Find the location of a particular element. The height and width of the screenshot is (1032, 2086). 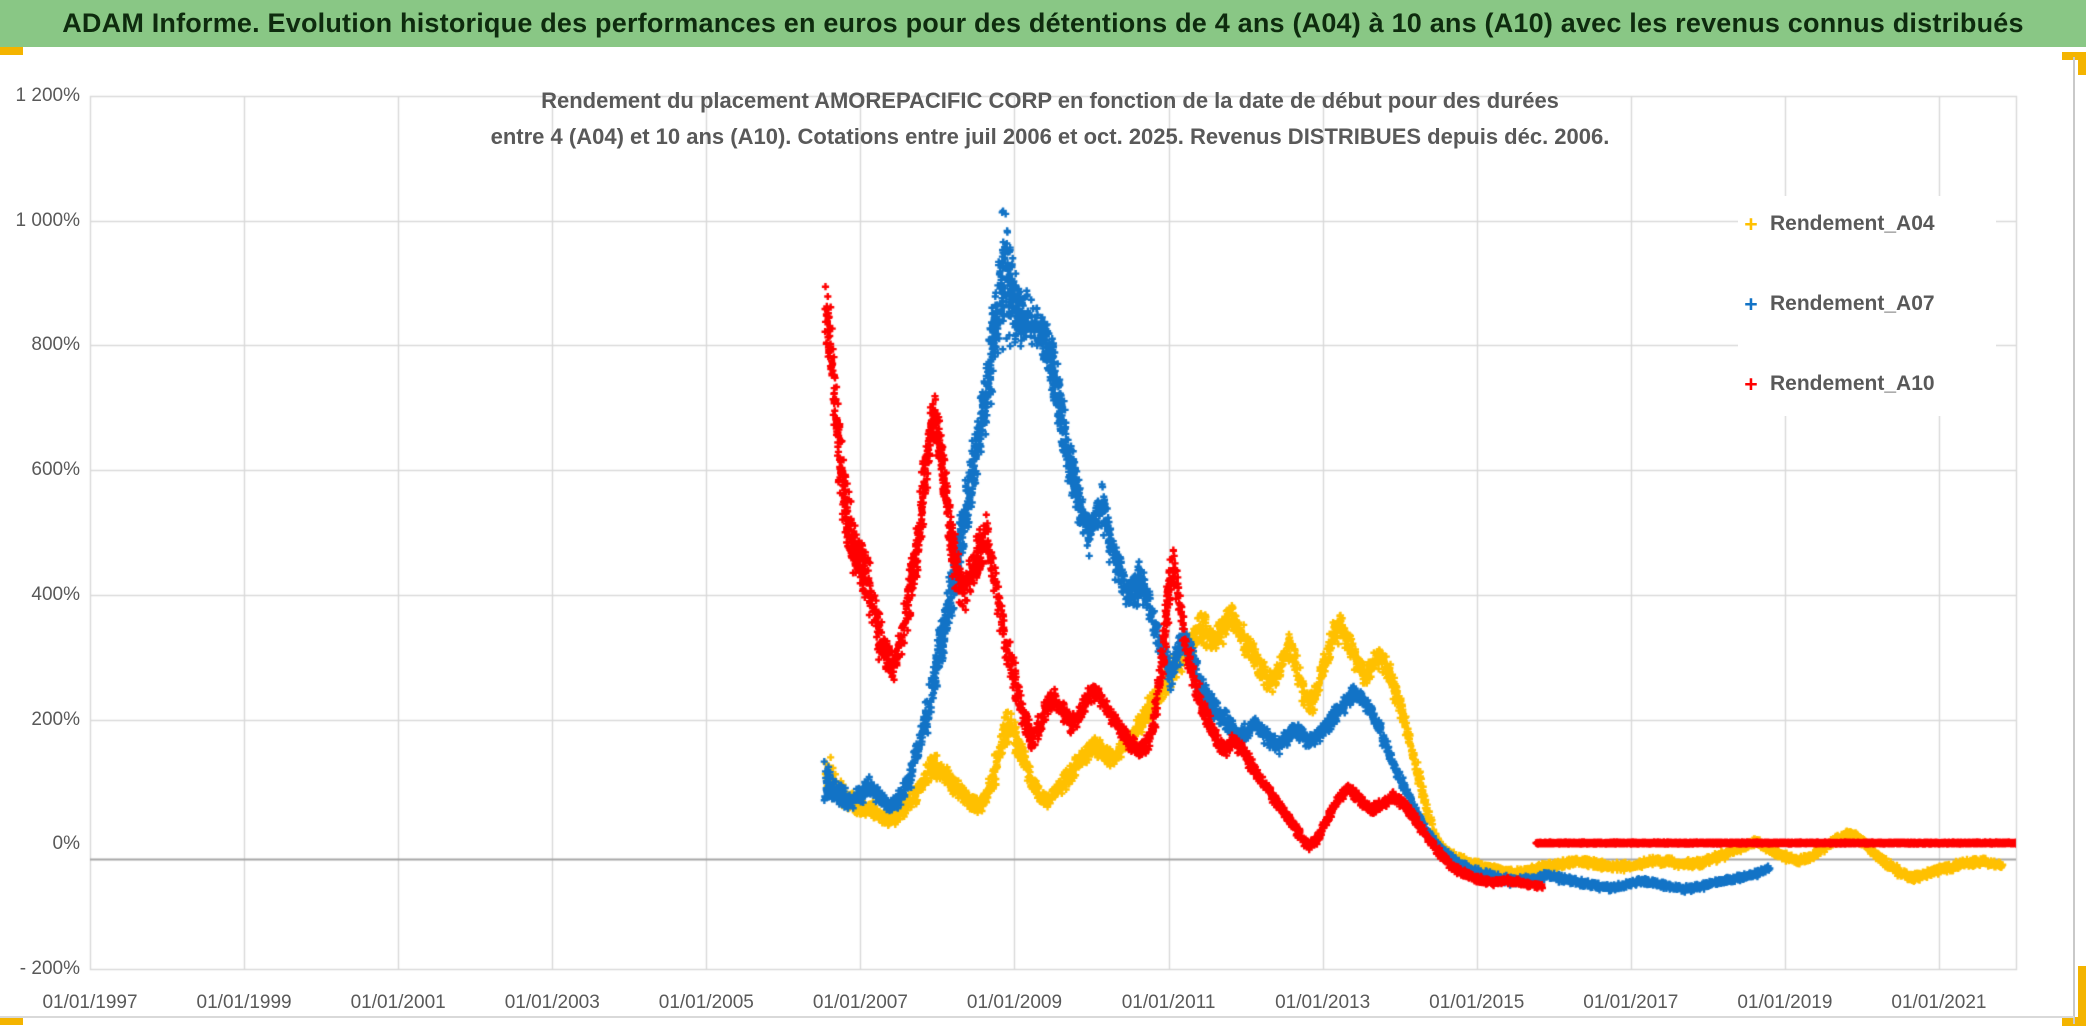

x-axis-tick-label: 01/01/2001 is located at coordinates (398, 1002).